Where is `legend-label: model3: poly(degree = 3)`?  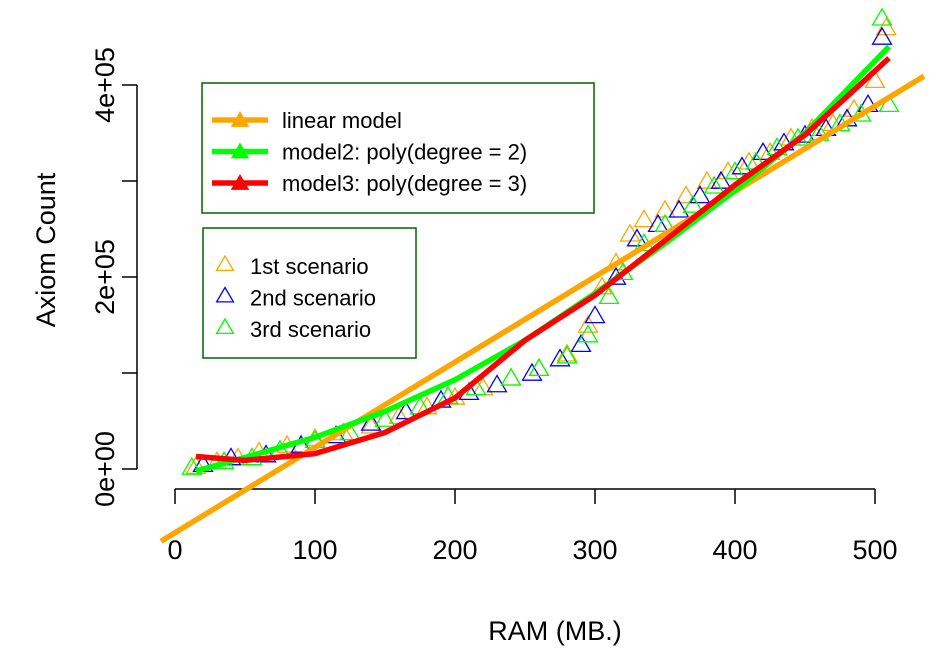 legend-label: model3: poly(degree = 3) is located at coordinates (404, 183).